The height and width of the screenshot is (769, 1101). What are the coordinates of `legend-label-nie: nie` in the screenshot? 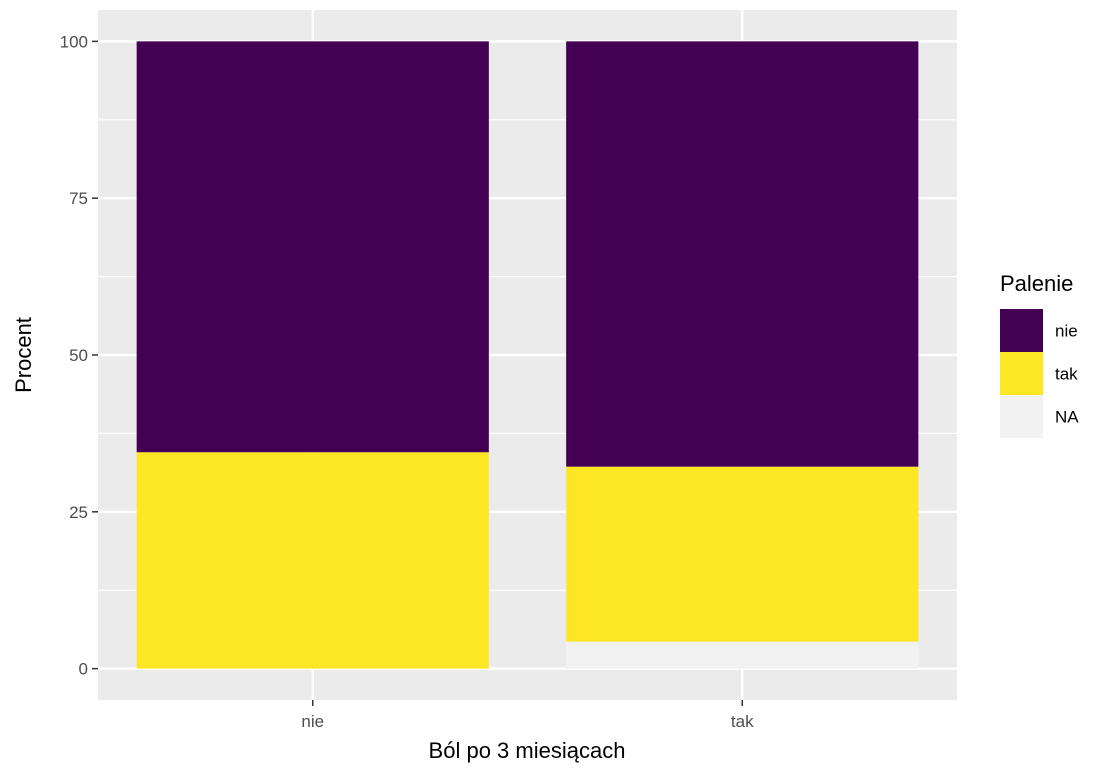 It's located at (1066, 331).